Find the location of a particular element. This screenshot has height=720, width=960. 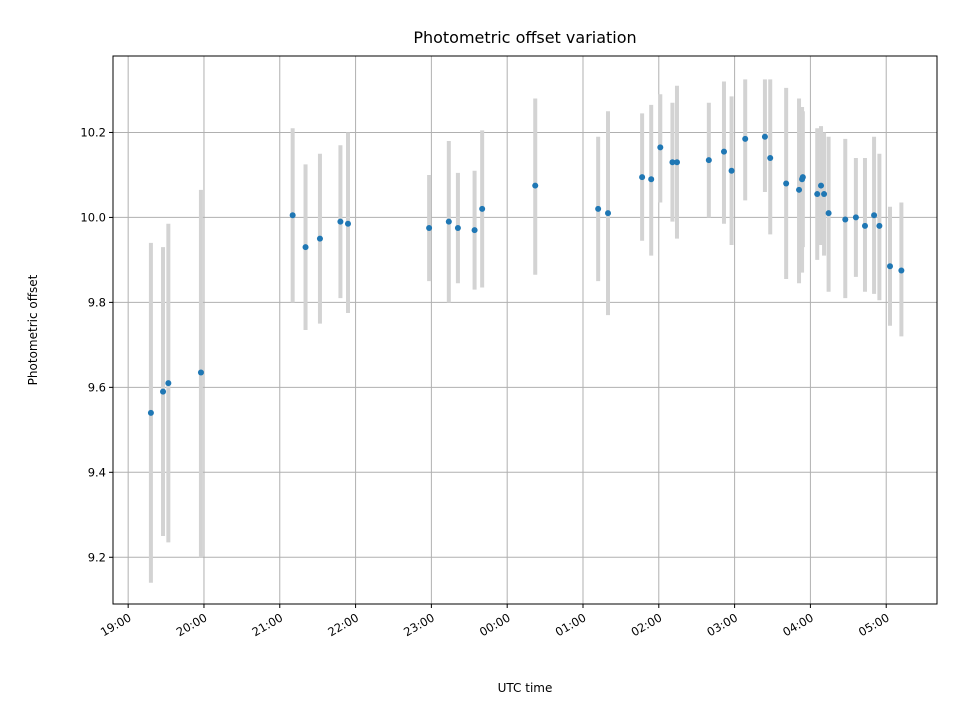

x-axis-label: UTC time is located at coordinates (525, 688).